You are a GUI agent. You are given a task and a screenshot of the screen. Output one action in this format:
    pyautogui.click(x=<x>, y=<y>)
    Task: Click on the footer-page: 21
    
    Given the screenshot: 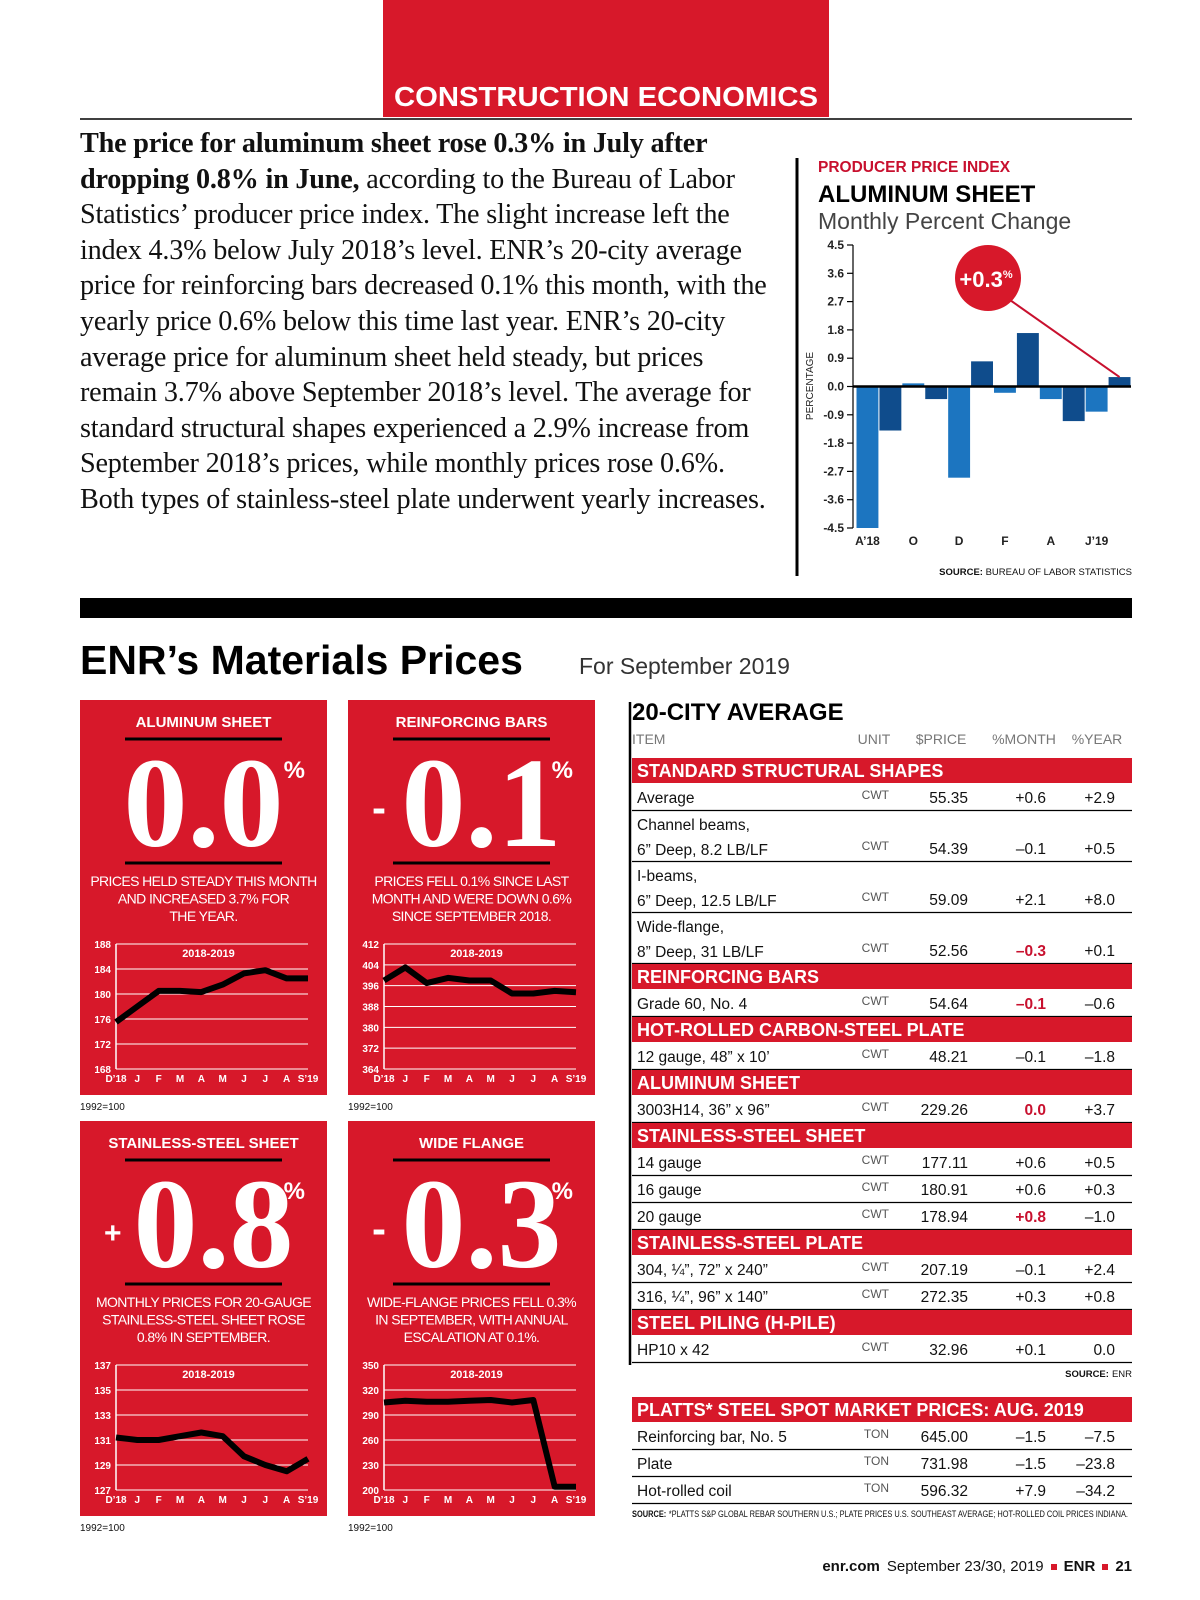 What is the action you would take?
    pyautogui.click(x=1123, y=1566)
    